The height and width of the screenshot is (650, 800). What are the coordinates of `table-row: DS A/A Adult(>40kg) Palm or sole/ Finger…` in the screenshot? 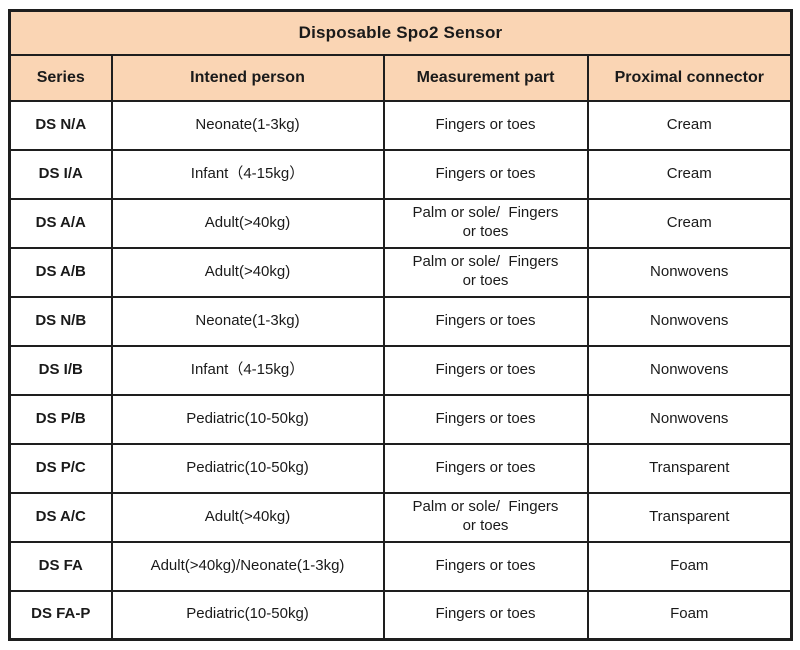 It's located at (400, 223).